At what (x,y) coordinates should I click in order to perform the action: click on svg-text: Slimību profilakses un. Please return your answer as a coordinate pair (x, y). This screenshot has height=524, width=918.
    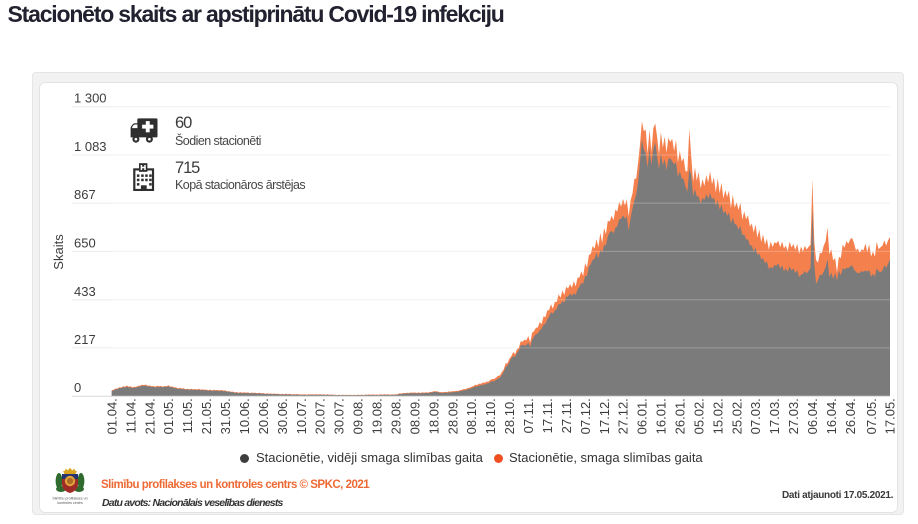
    Looking at the image, I should click on (69, 499).